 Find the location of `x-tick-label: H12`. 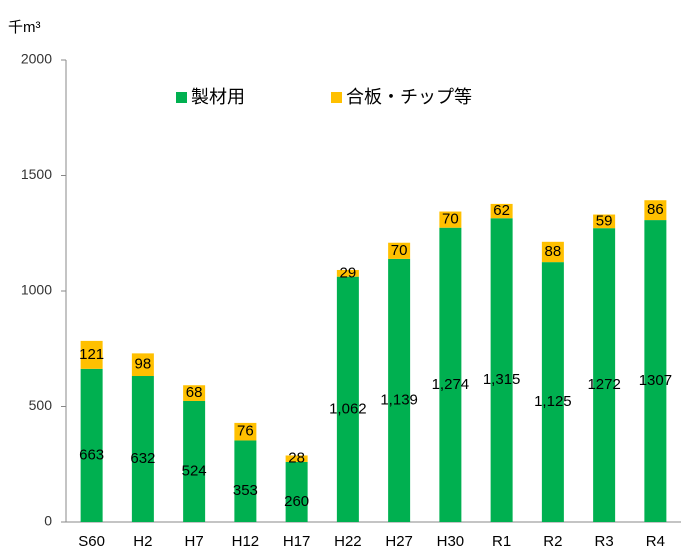

x-tick-label: H12 is located at coordinates (246, 540).